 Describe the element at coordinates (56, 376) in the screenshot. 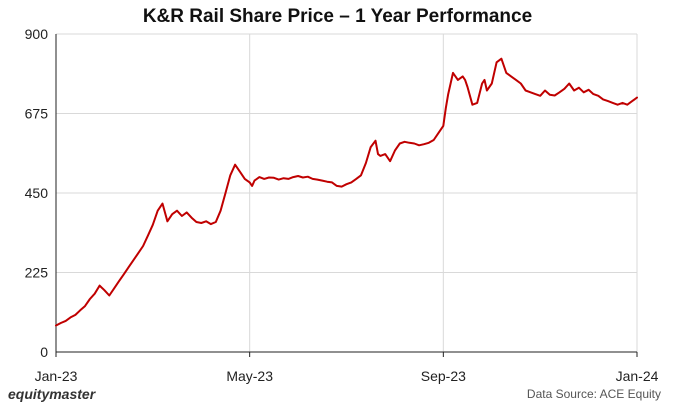

I see `x-tick-label: Jan-23` at that location.